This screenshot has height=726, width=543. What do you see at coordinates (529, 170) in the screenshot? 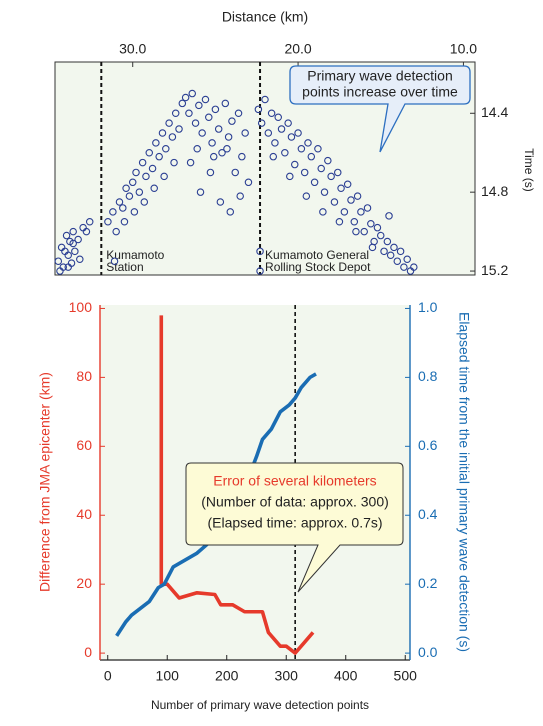
I see `y-axis-label: Time (s)` at bounding box center [529, 170].